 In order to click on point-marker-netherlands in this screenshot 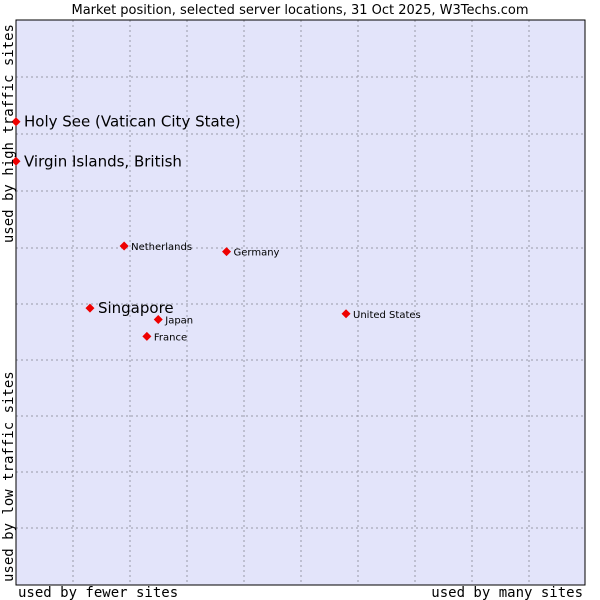, I will do `click(124, 246)`.